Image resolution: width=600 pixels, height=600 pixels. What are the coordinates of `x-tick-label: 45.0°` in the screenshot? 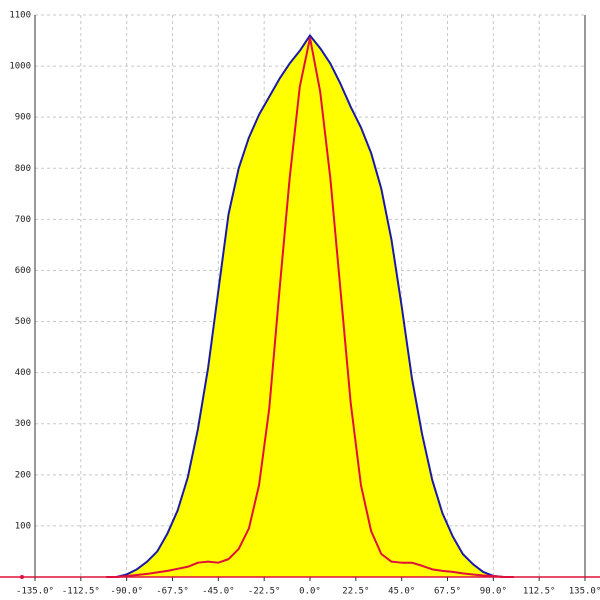 It's located at (401, 592).